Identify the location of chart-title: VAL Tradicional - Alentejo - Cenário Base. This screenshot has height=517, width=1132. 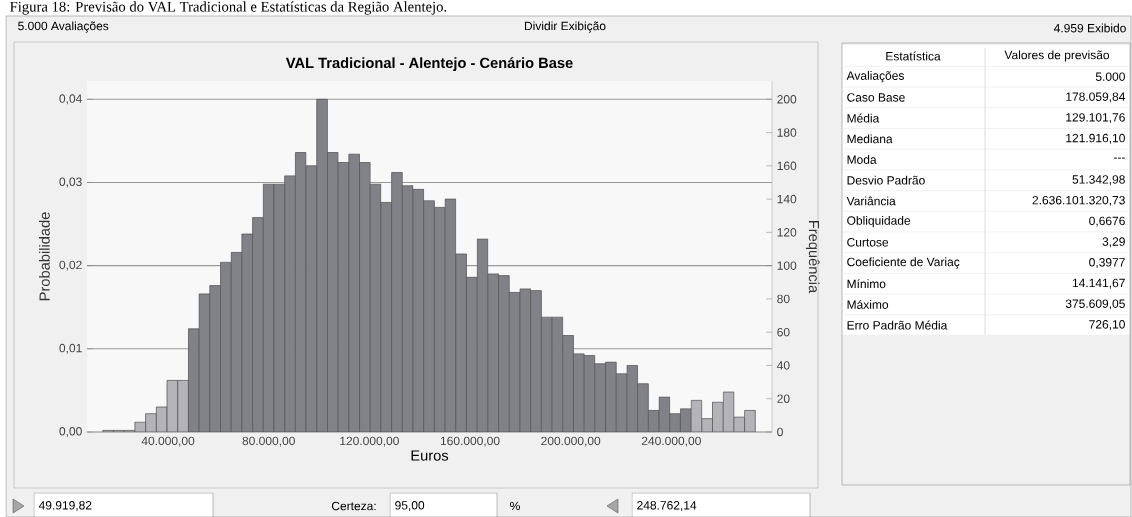
(429, 64).